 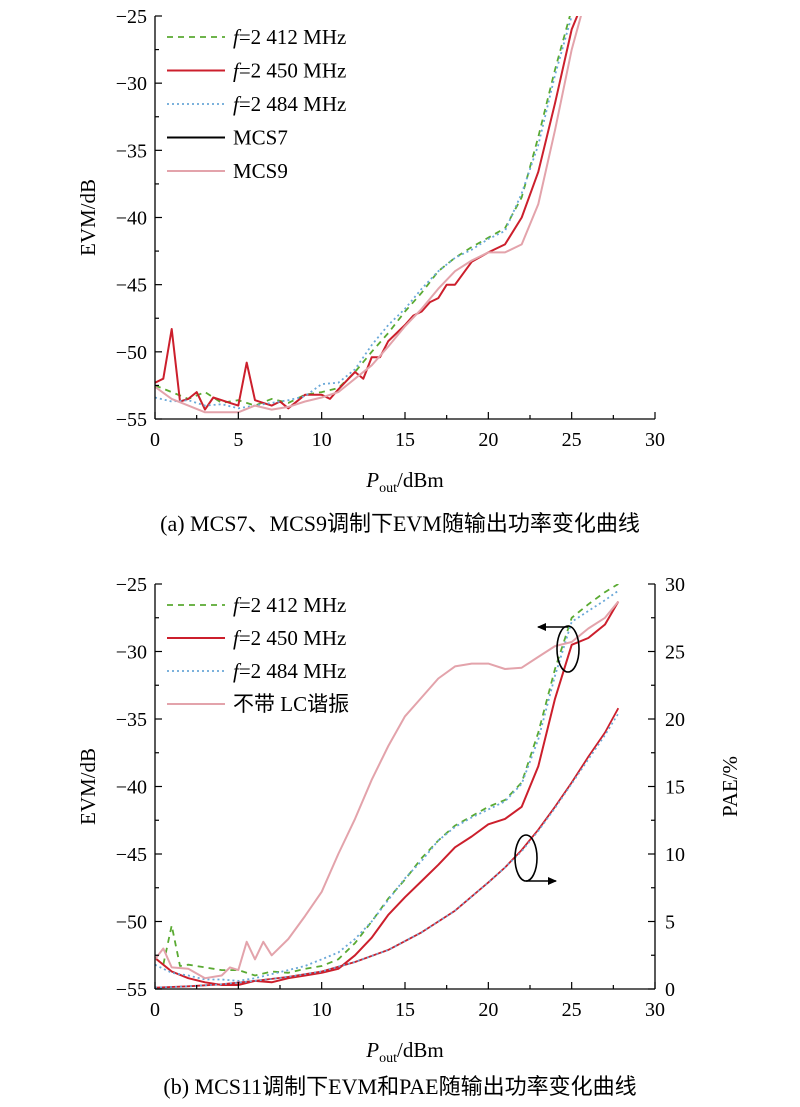 What do you see at coordinates (675, 720) in the screenshot?
I see `y2-tick-label: 20` at bounding box center [675, 720].